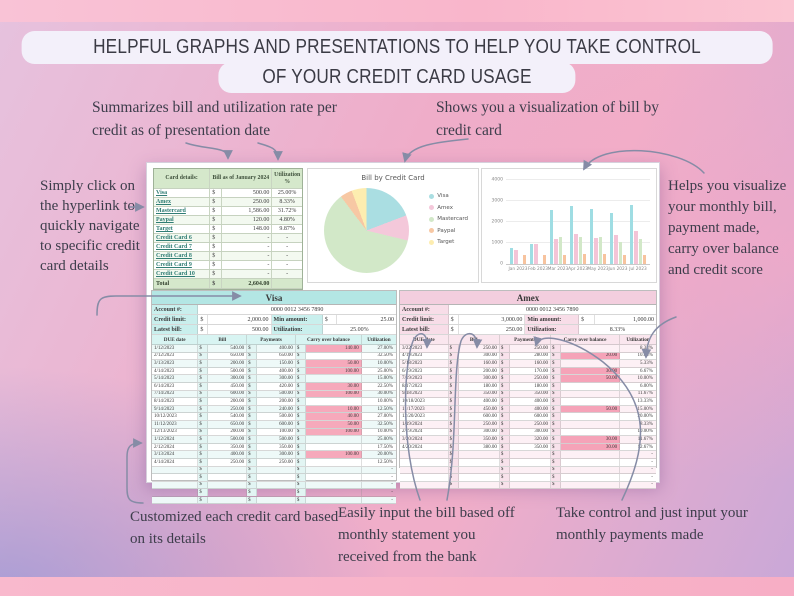 This screenshot has width=794, height=596. What do you see at coordinates (182, 193) in the screenshot?
I see `card-link-visa: Visa` at bounding box center [182, 193].